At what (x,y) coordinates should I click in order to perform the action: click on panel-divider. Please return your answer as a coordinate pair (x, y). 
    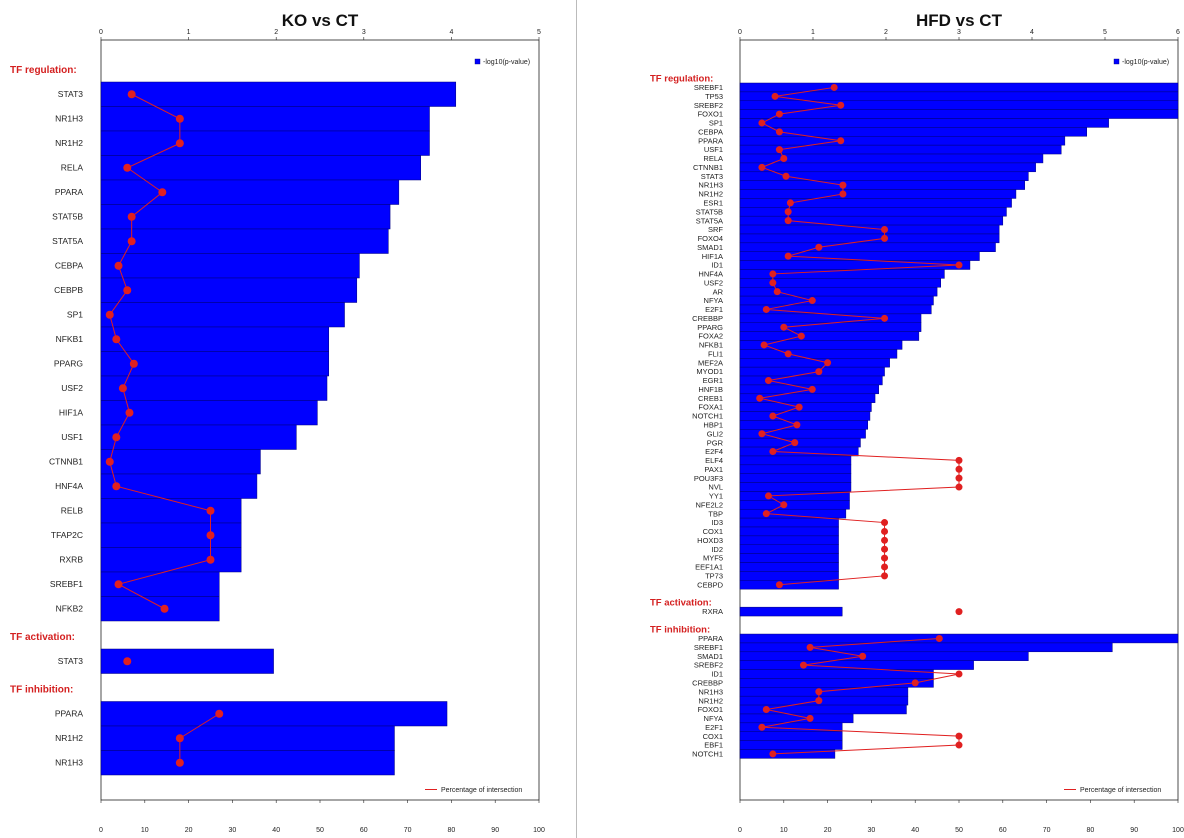
    Looking at the image, I should click on (576, 419).